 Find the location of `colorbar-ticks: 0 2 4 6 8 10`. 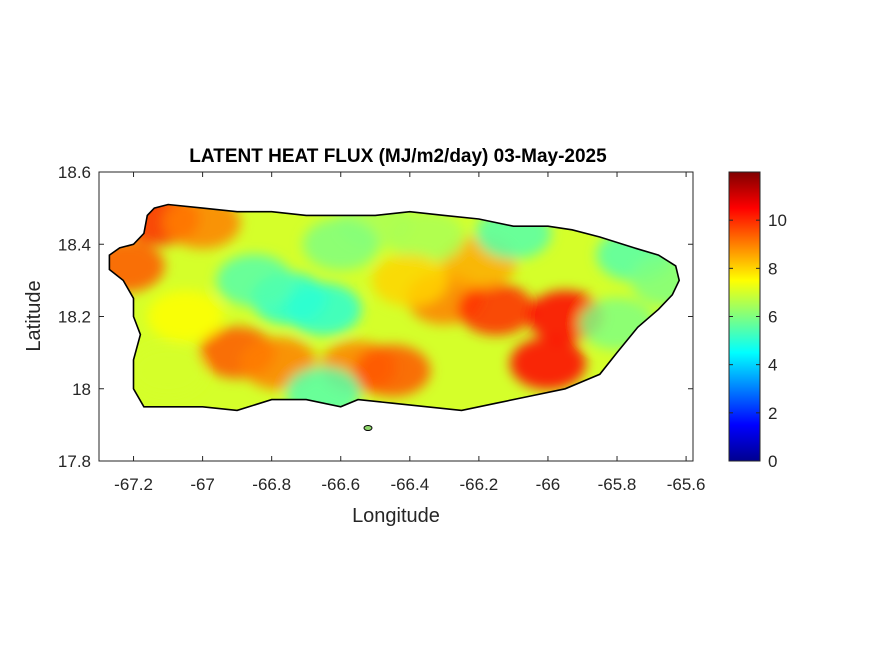

colorbar-ticks: 0 2 4 6 8 10 is located at coordinates (758, 341).